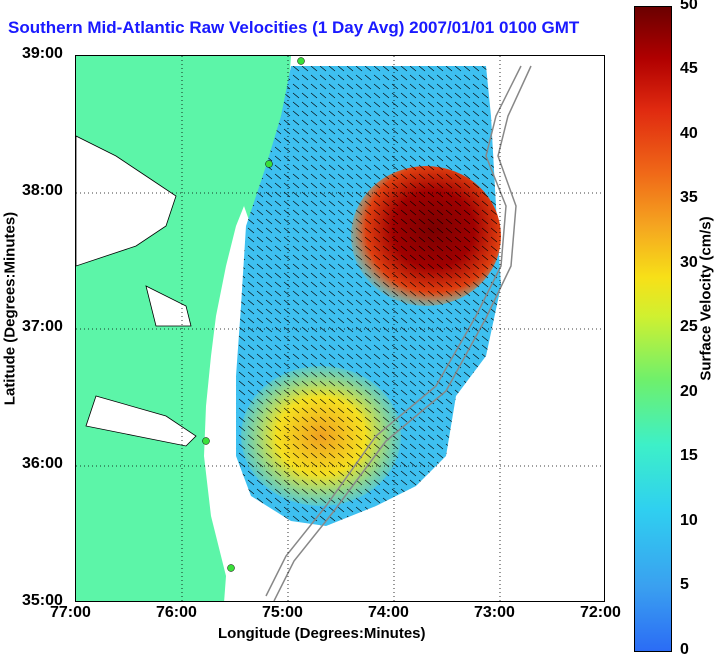  Describe the element at coordinates (689, 262) in the screenshot. I see `colorbar-tick: 30` at that location.